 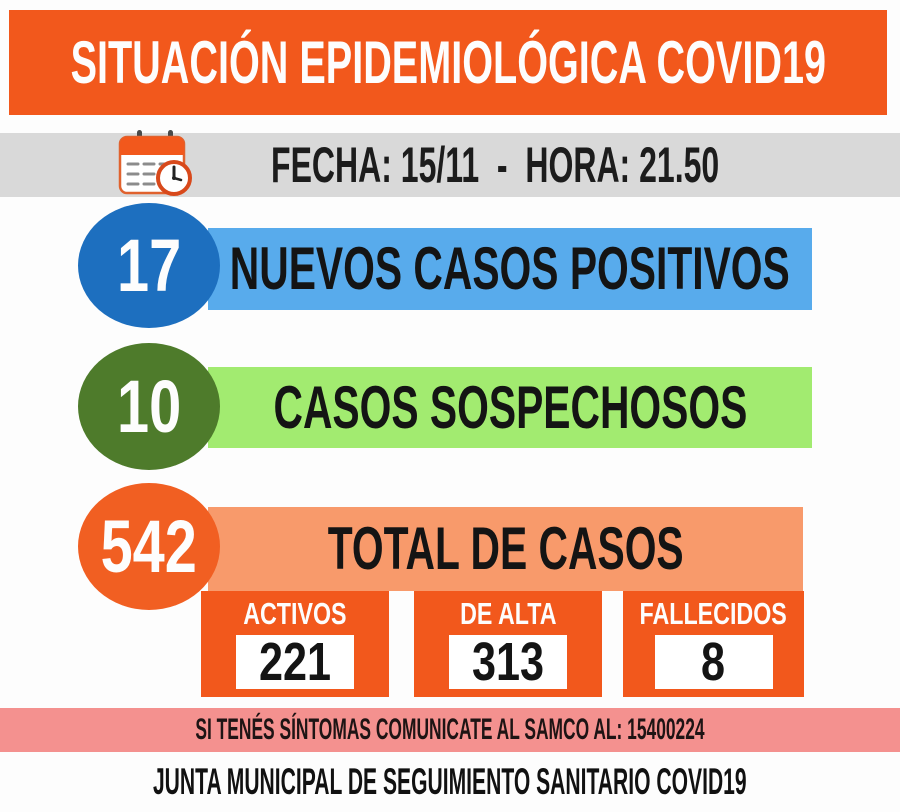 I want to click on nuevos-casos-value-circle: 17, so click(x=149, y=265).